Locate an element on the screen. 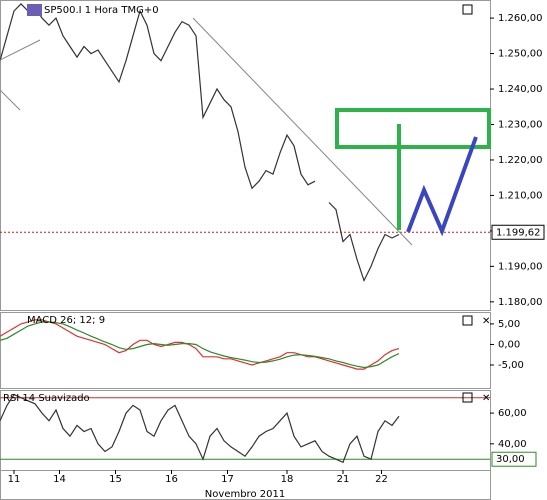  x-axis-title: Novembro 2011 is located at coordinates (245, 494).